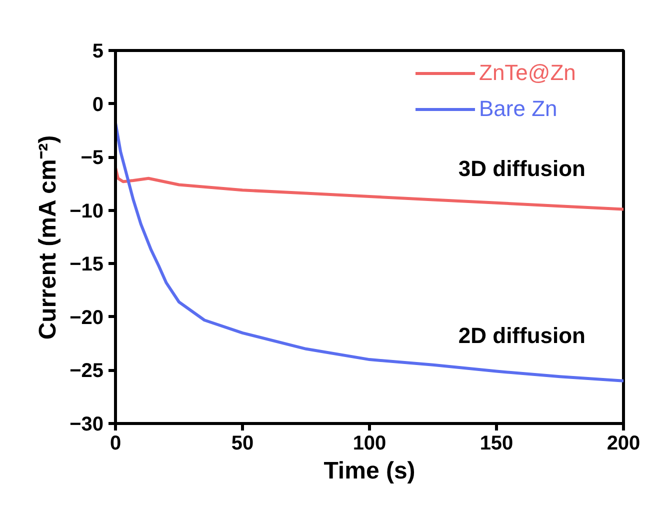 The width and height of the screenshot is (653, 513). I want to click on y-tick-label: −10, so click(87, 211).